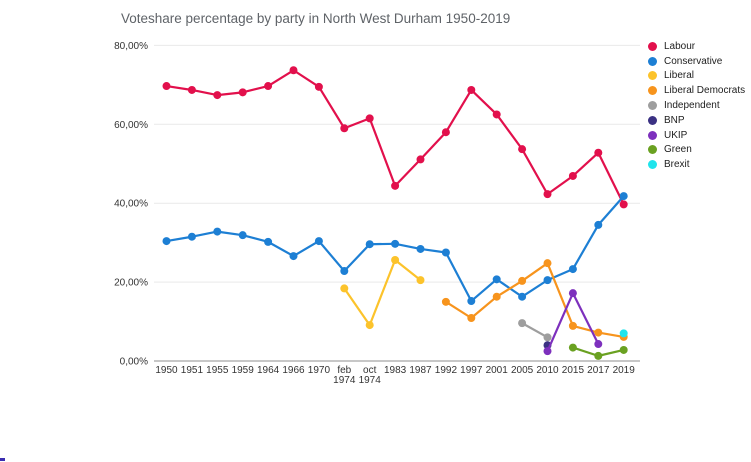 The height and width of the screenshot is (462, 751). Describe the element at coordinates (369, 118) in the screenshot. I see `point-labour-oct-1974` at that location.